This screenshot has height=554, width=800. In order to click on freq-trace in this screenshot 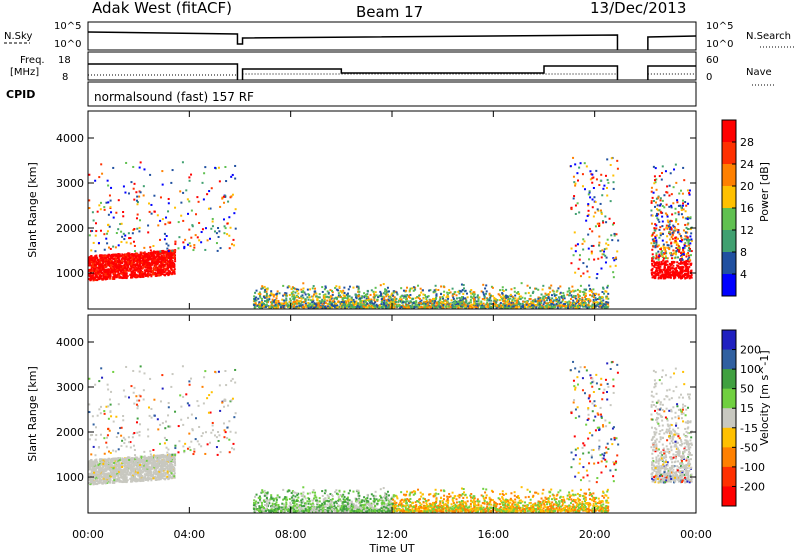, I will do `click(392, 71)`.